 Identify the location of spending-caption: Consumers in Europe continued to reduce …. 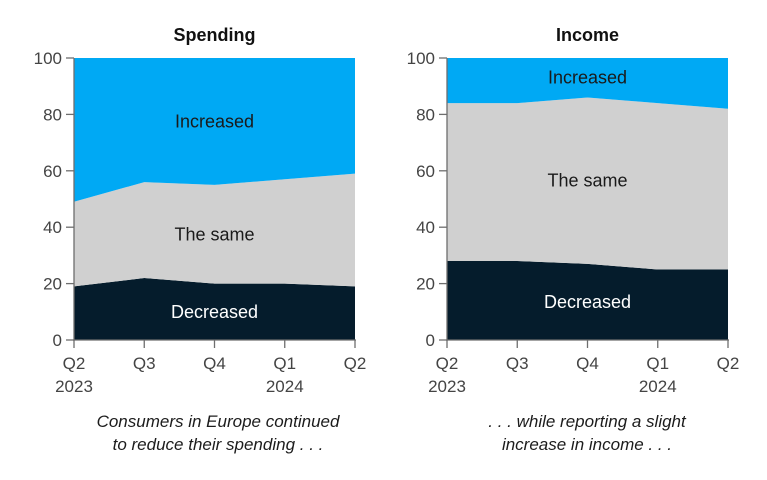
(218, 433).